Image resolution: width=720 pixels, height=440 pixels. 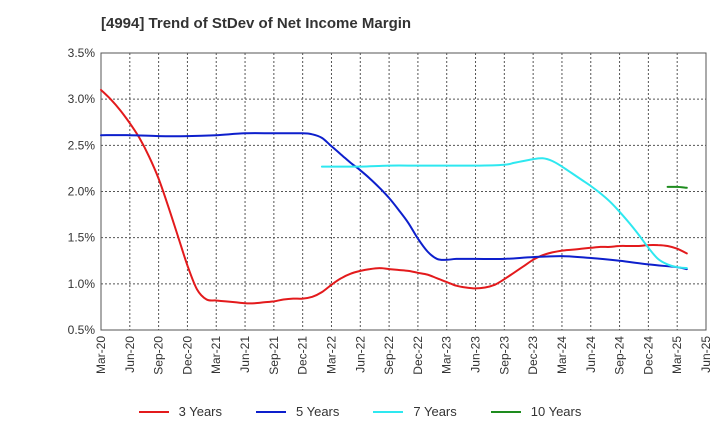 What do you see at coordinates (706, 354) in the screenshot?
I see `x-tick-label: Jun-25` at bounding box center [706, 354].